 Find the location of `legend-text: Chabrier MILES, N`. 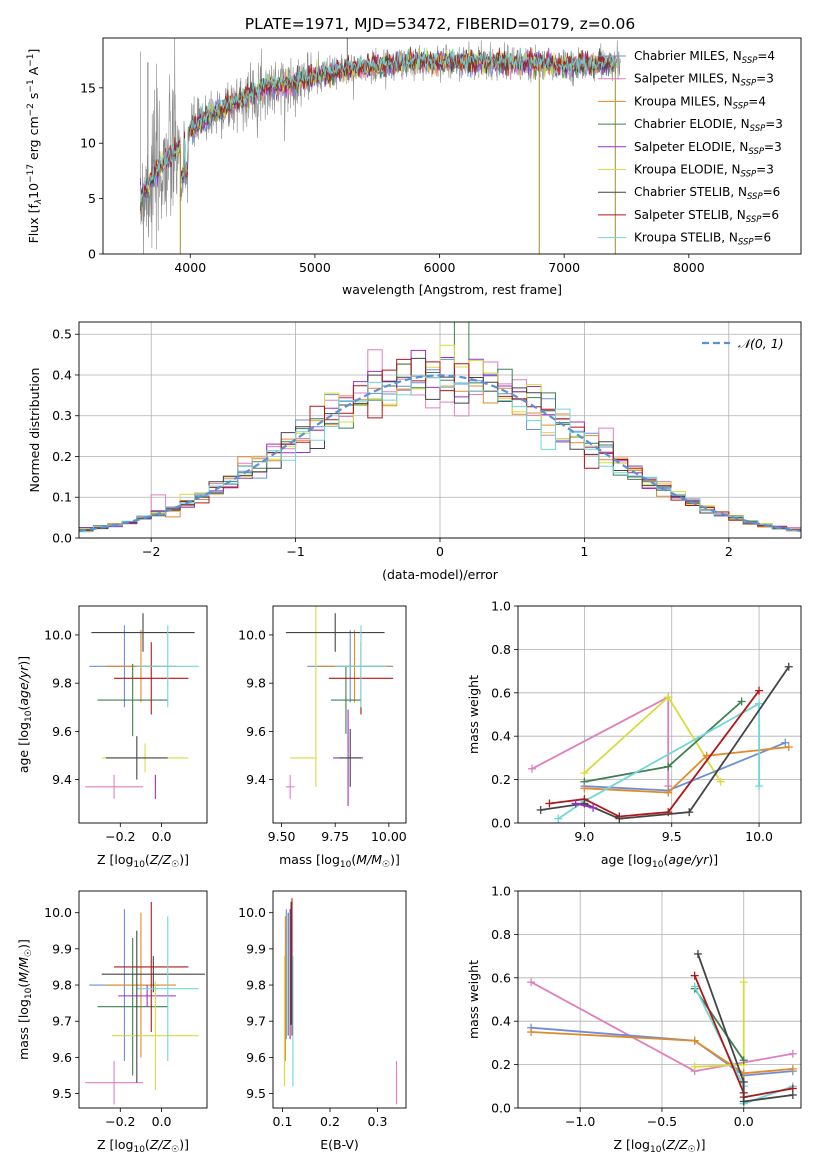

legend-text: Chabrier MILES, N is located at coordinates (688, 56).